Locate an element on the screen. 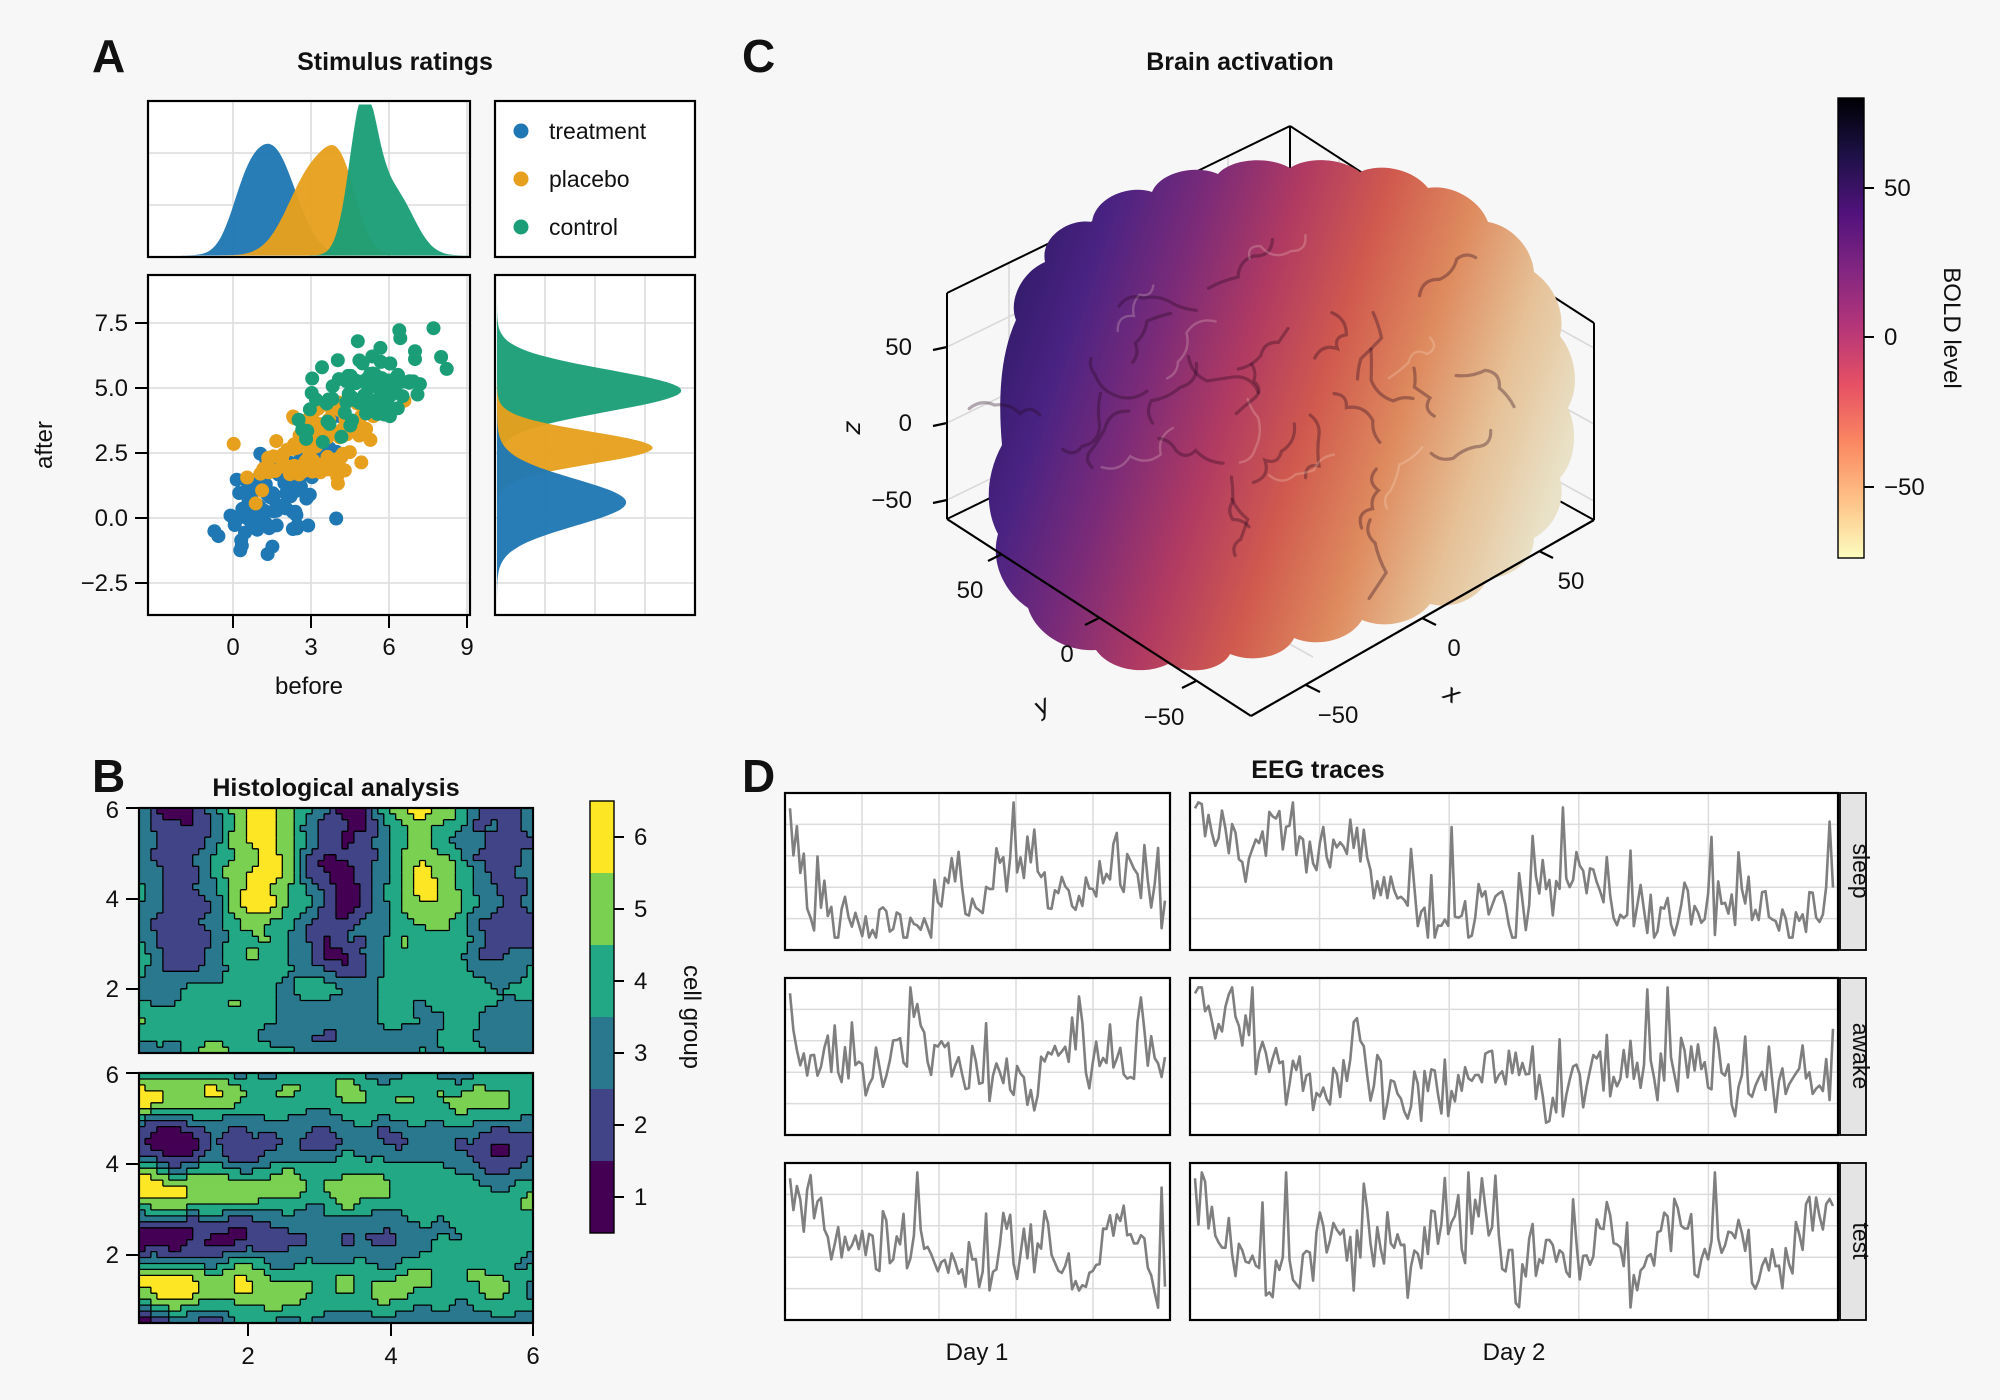 The height and width of the screenshot is (1400, 2000). b-tick-marks is located at coordinates (330, 1071).